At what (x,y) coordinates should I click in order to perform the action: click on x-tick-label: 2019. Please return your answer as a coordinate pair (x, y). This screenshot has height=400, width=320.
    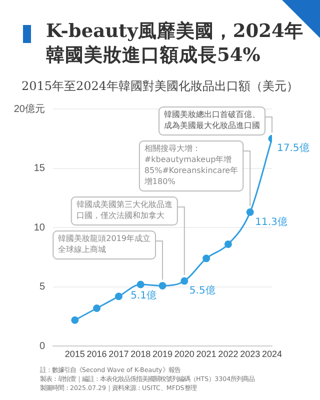
    Looking at the image, I should click on (162, 354).